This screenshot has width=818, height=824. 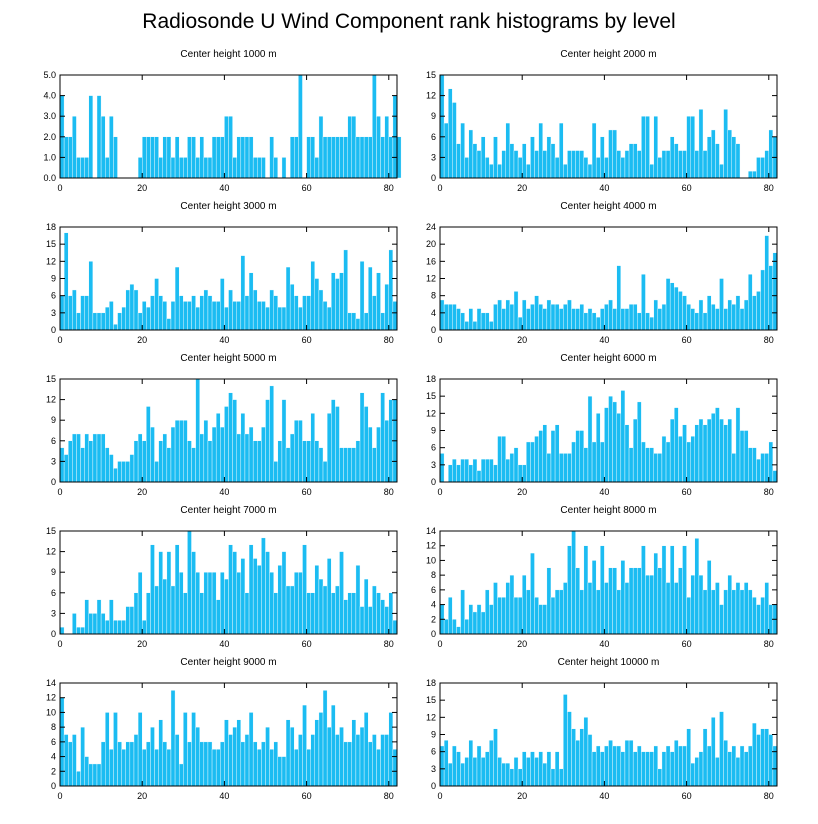 What do you see at coordinates (49, 96) in the screenshot?
I see `y-tick-label: 4.0` at bounding box center [49, 96].